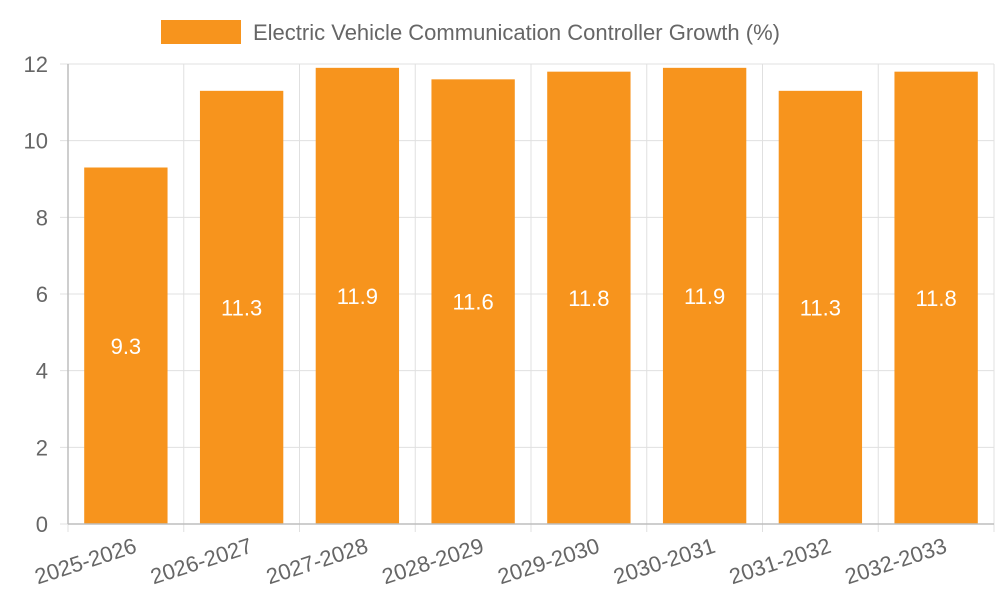 This screenshot has width=1000, height=600. Describe the element at coordinates (36, 64) in the screenshot. I see `y-tick-label: 12` at that location.